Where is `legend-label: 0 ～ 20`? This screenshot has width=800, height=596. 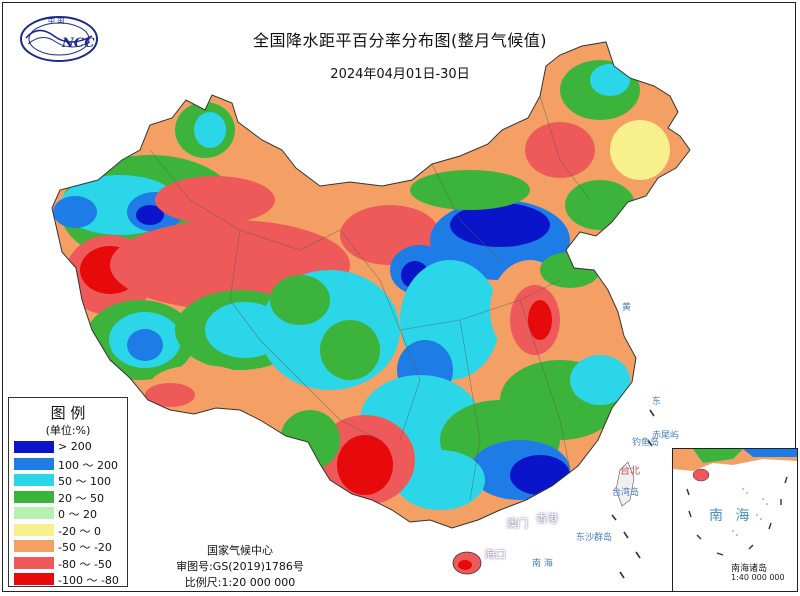 legend-label: 0 ～ 20 is located at coordinates (77, 514).